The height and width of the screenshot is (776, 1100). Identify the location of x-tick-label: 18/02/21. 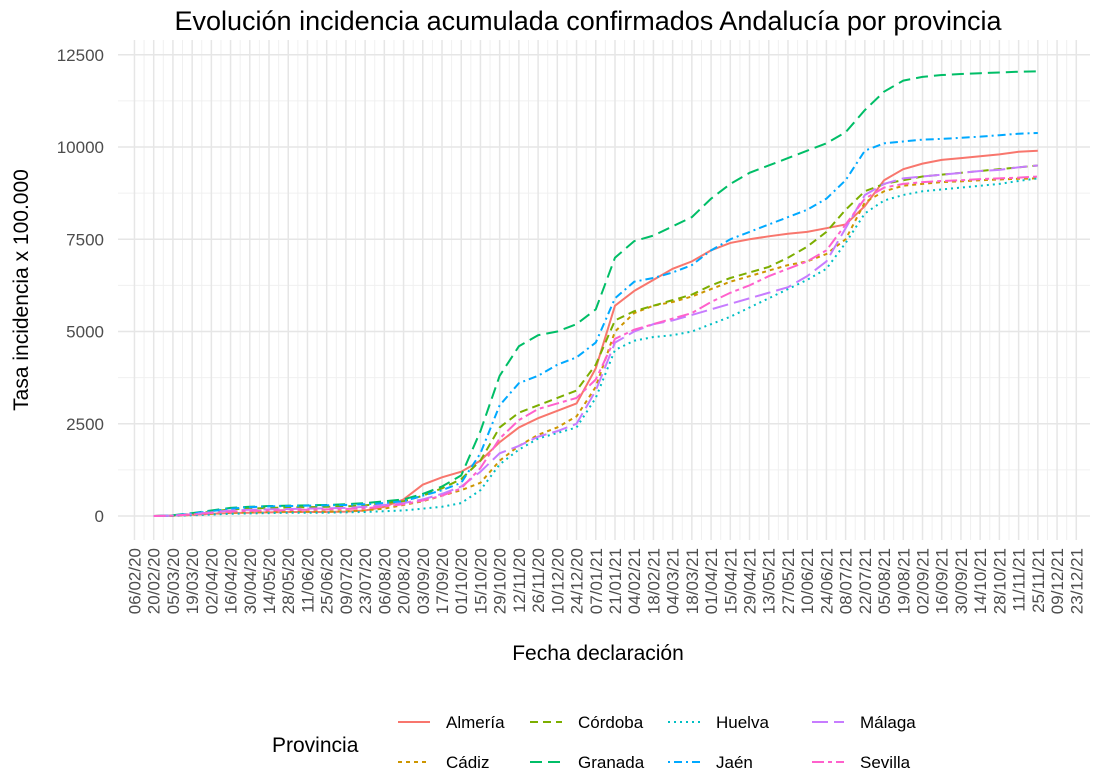
(653, 581).